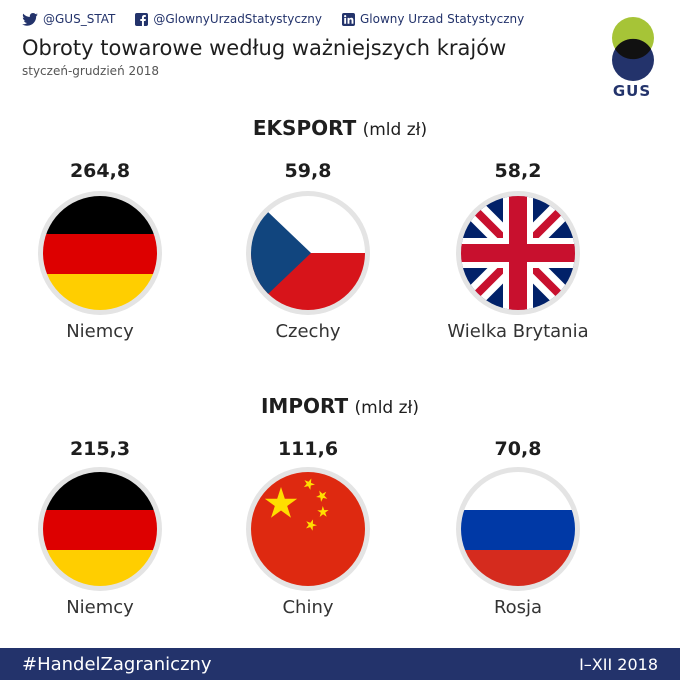 The image size is (680, 680). What do you see at coordinates (618, 664) in the screenshot?
I see `footer-period: I–XII 2018` at bounding box center [618, 664].